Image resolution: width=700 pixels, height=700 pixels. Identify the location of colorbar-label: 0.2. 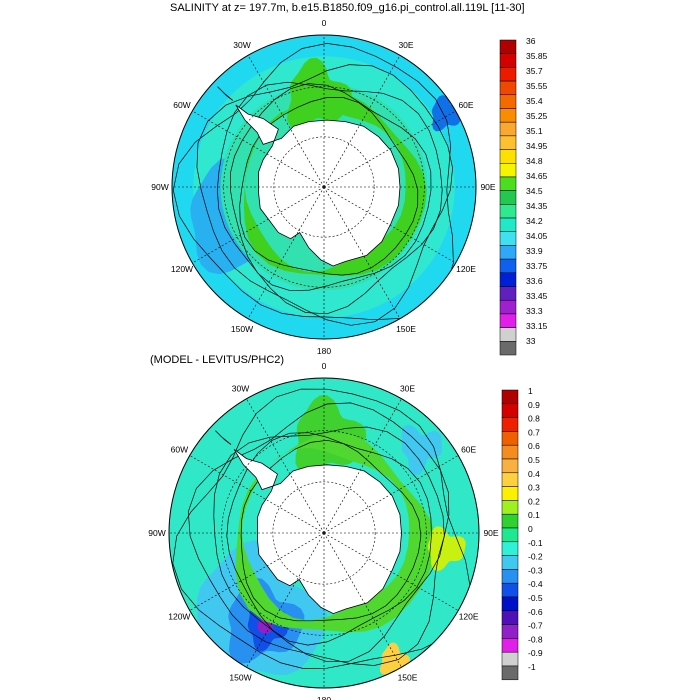
(534, 501).